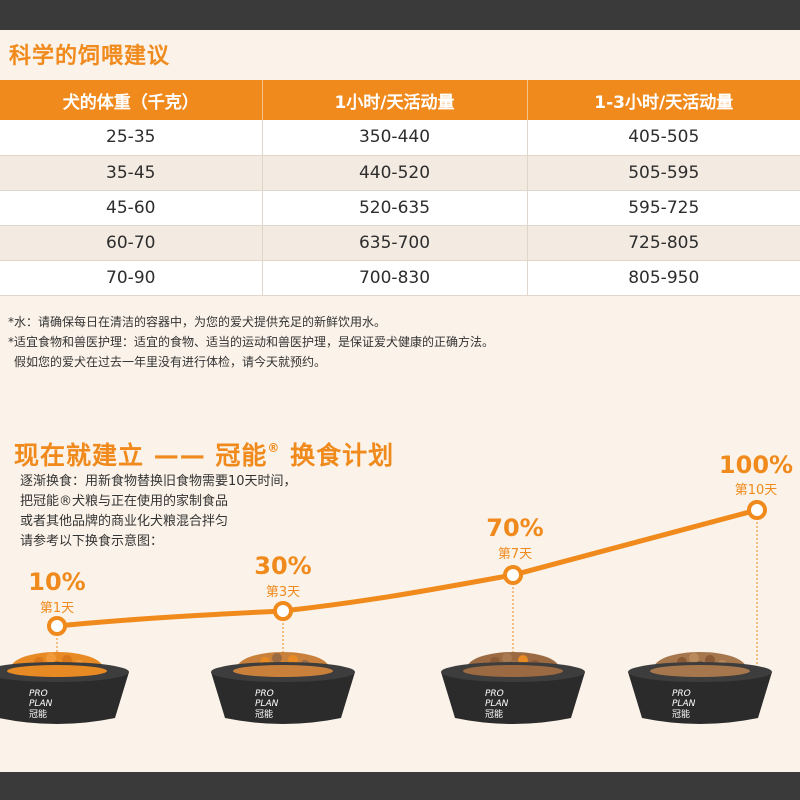 The image size is (800, 800). I want to click on header-weight: 犬的体重（千克）, so click(131, 100).